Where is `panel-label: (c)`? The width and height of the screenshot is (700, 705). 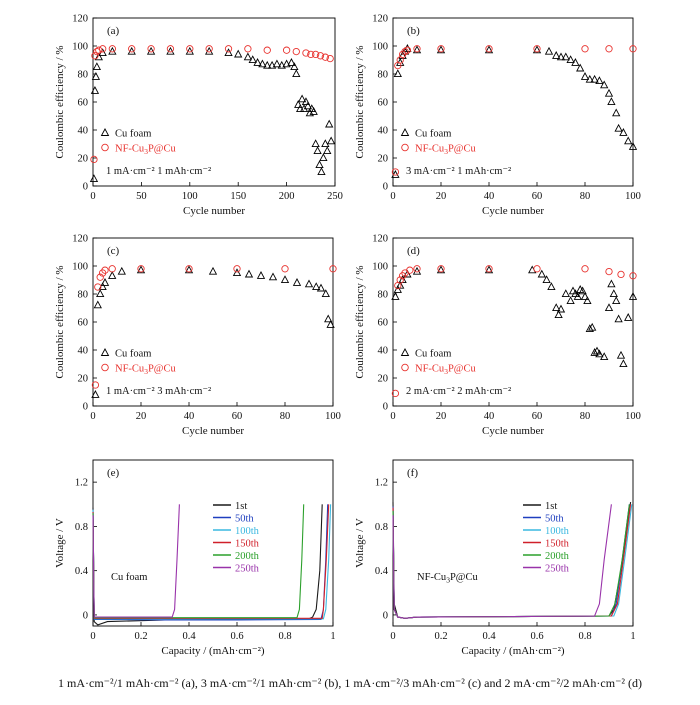 panel-label: (c) is located at coordinates (113, 251).